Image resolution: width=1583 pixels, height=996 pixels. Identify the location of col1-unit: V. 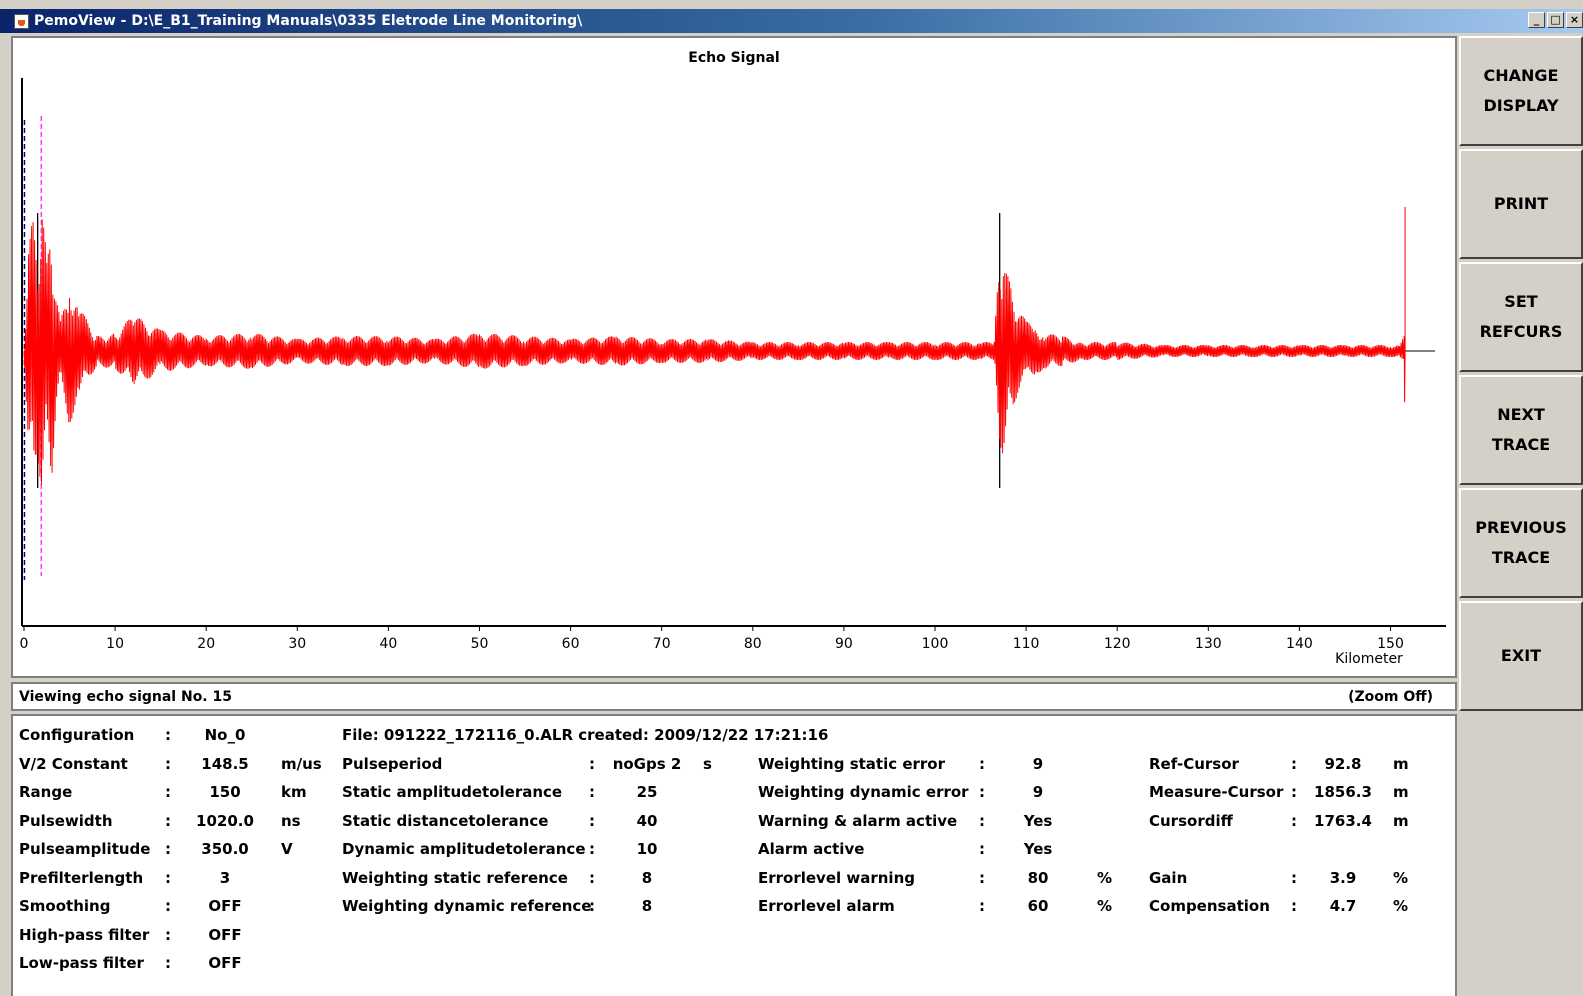
(287, 849).